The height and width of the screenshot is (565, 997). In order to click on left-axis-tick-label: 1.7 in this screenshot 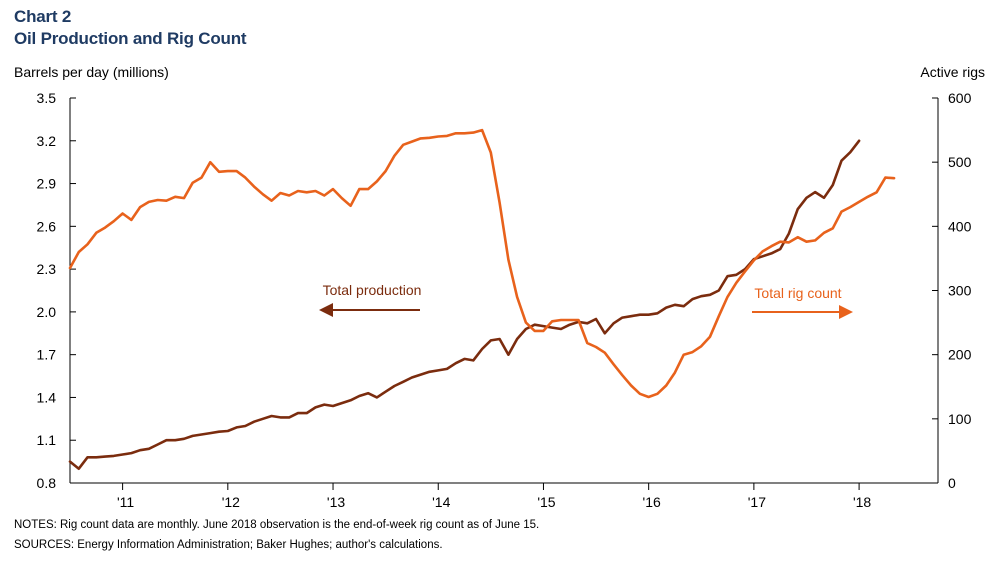, I will do `click(47, 355)`.